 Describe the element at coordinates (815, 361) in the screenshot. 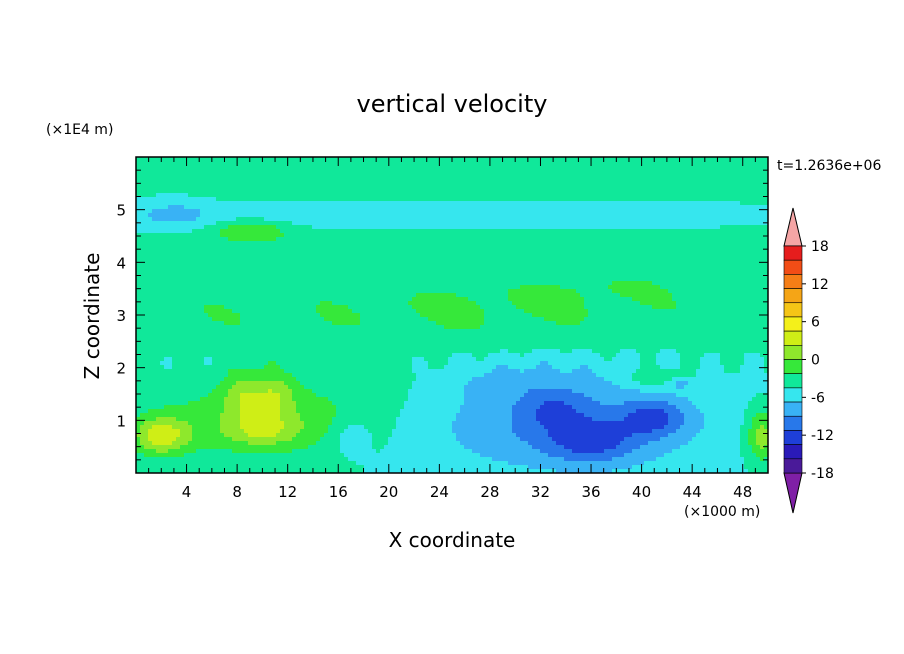

I see `colorbar-tick-label: 0` at that location.